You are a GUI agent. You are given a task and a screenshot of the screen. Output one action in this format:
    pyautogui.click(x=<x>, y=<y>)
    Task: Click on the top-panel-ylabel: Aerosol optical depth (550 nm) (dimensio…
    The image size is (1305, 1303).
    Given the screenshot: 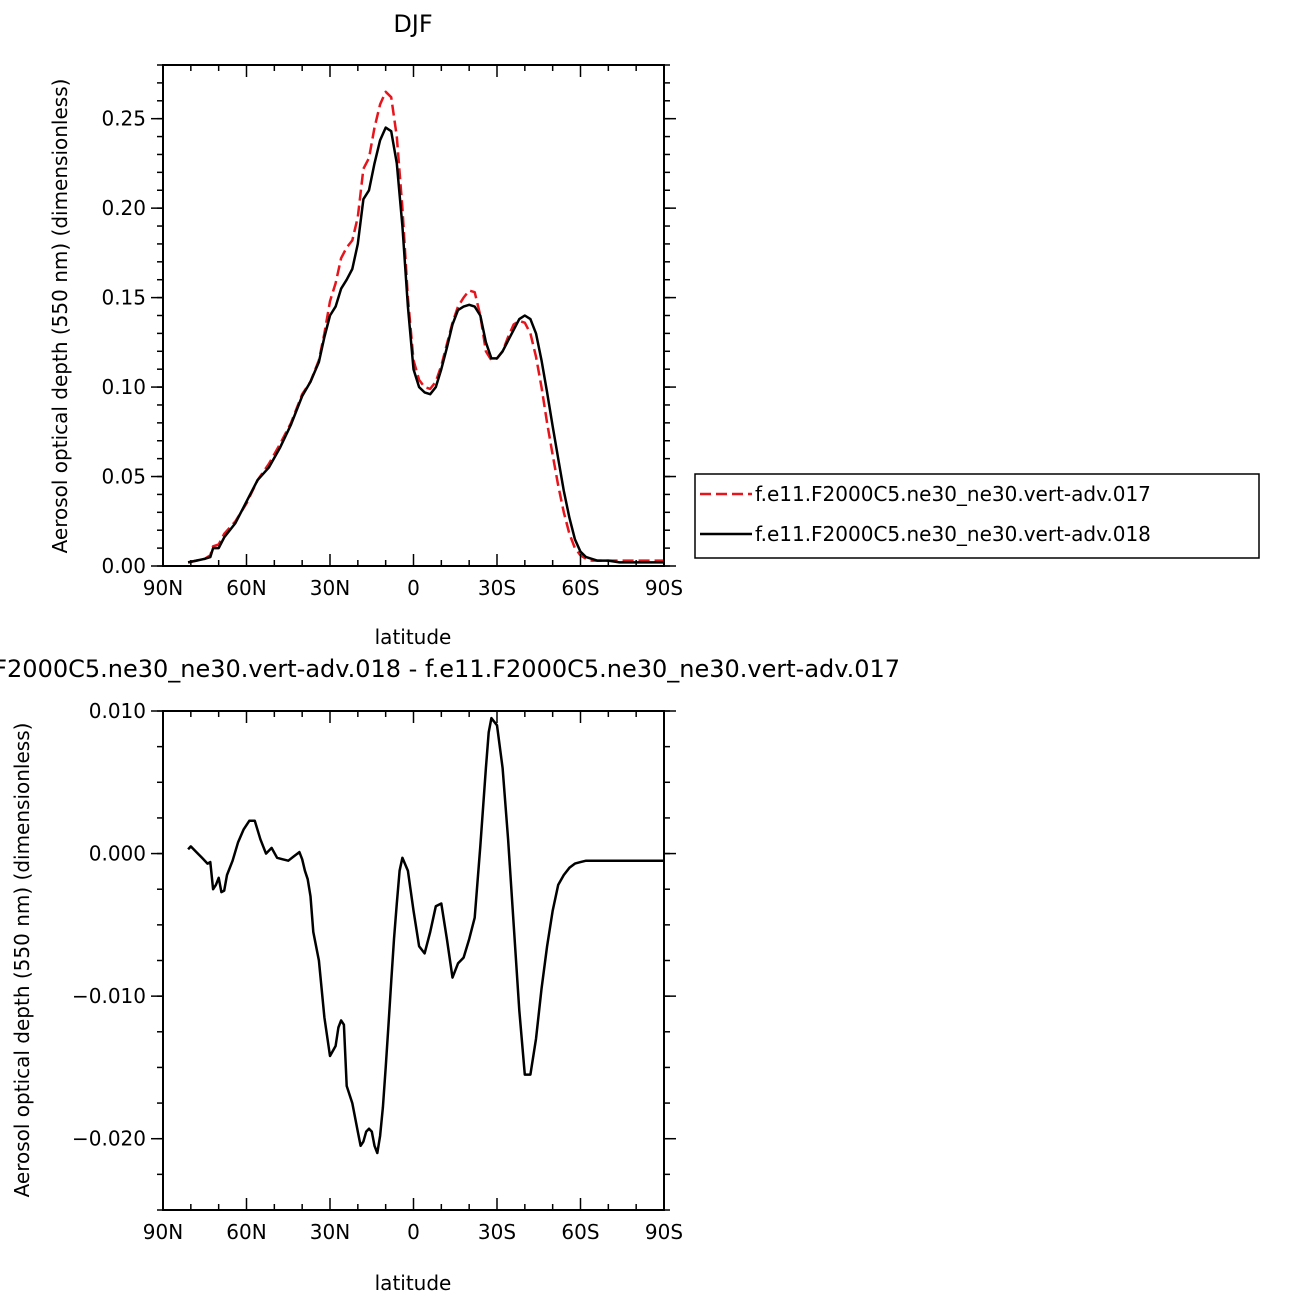 What is the action you would take?
    pyautogui.click(x=60, y=316)
    